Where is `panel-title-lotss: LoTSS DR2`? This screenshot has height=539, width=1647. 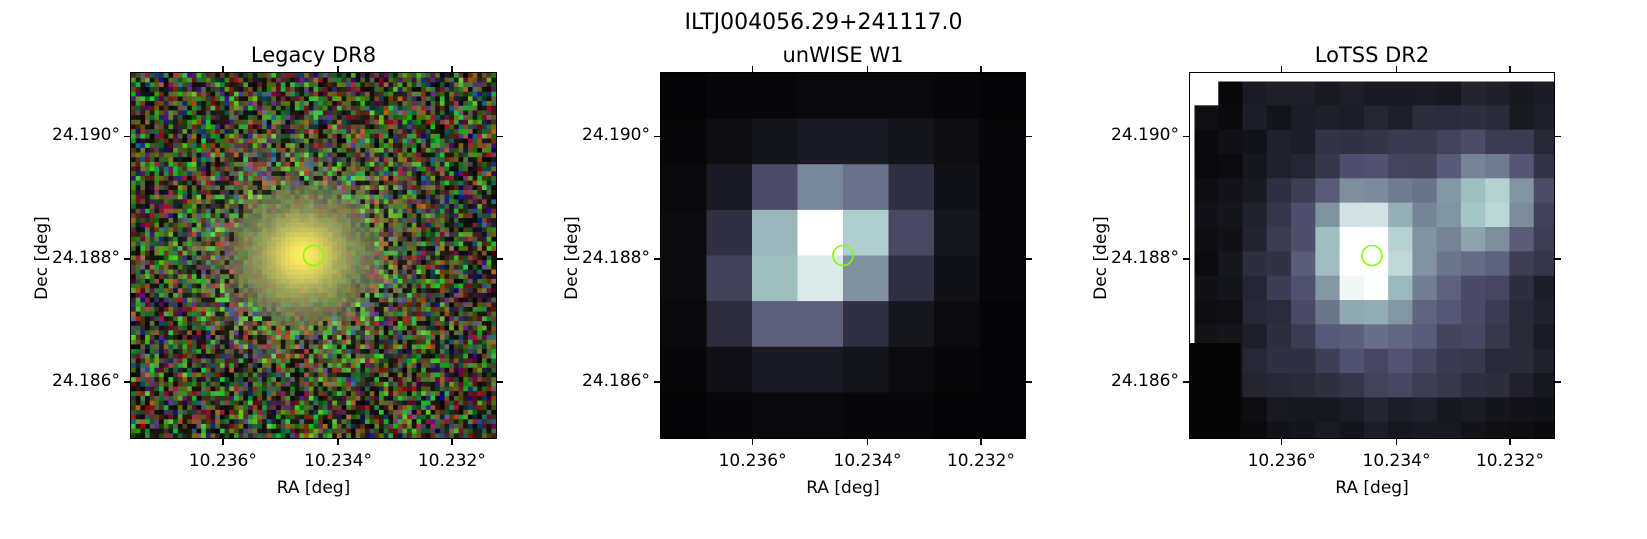 panel-title-lotss: LoTSS DR2 is located at coordinates (1372, 55).